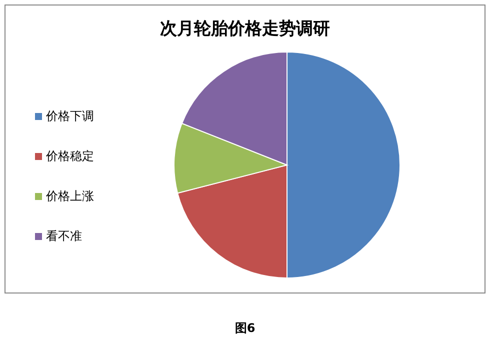 The width and height of the screenshot is (491, 338). What do you see at coordinates (64, 236) in the screenshot?
I see `legend-label: 看不准` at bounding box center [64, 236].